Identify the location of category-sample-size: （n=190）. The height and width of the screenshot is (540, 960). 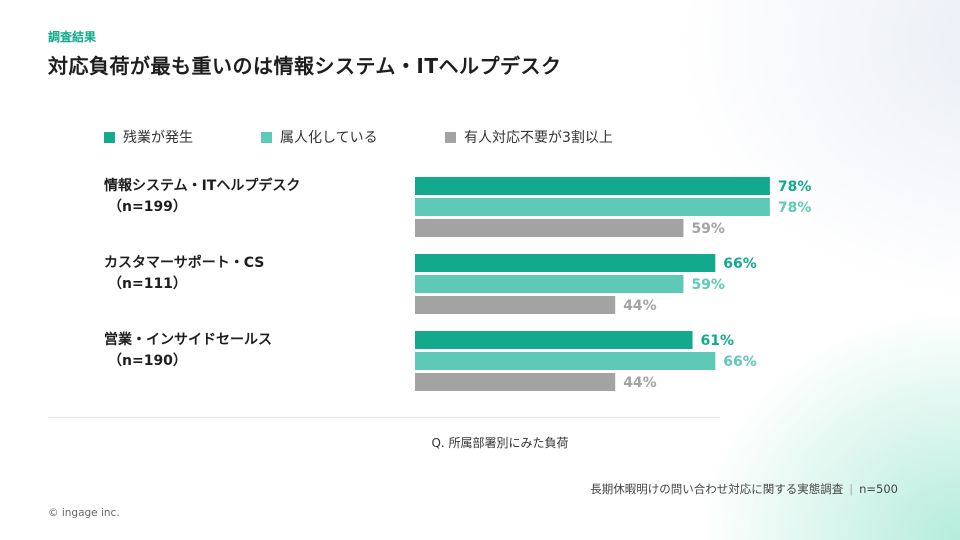
(147, 361).